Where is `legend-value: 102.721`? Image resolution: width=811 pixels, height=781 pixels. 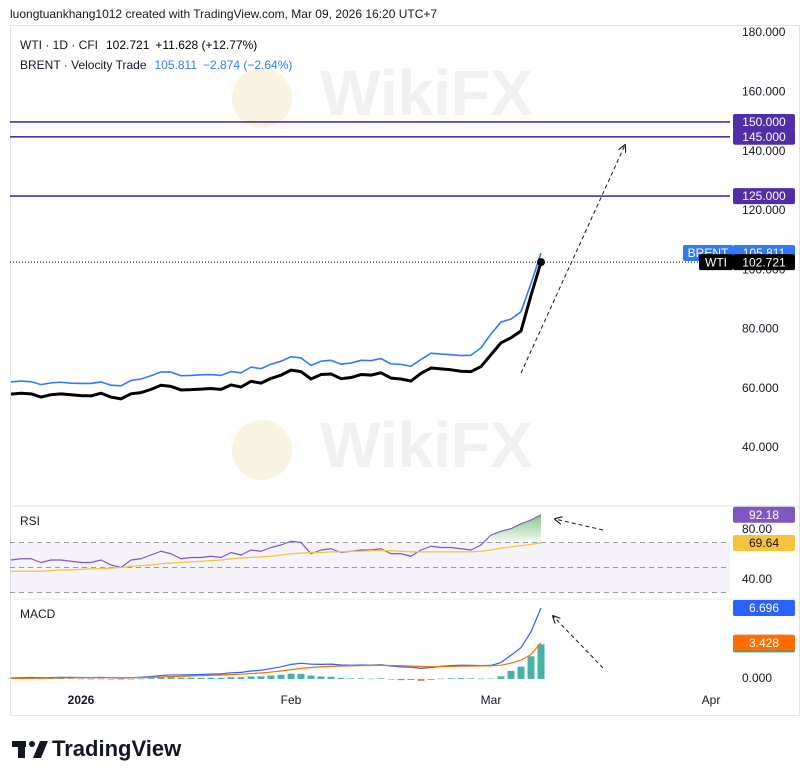
legend-value: 102.721 is located at coordinates (128, 45).